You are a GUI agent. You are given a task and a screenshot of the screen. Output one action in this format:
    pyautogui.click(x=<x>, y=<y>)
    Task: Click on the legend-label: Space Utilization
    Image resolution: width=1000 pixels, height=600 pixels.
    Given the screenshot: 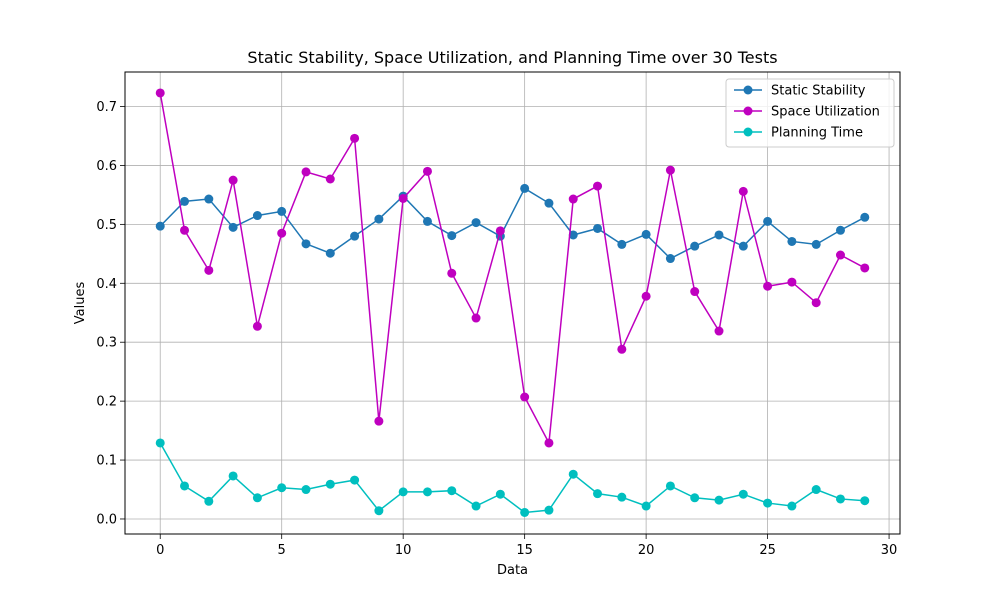 What is the action you would take?
    pyautogui.click(x=825, y=112)
    